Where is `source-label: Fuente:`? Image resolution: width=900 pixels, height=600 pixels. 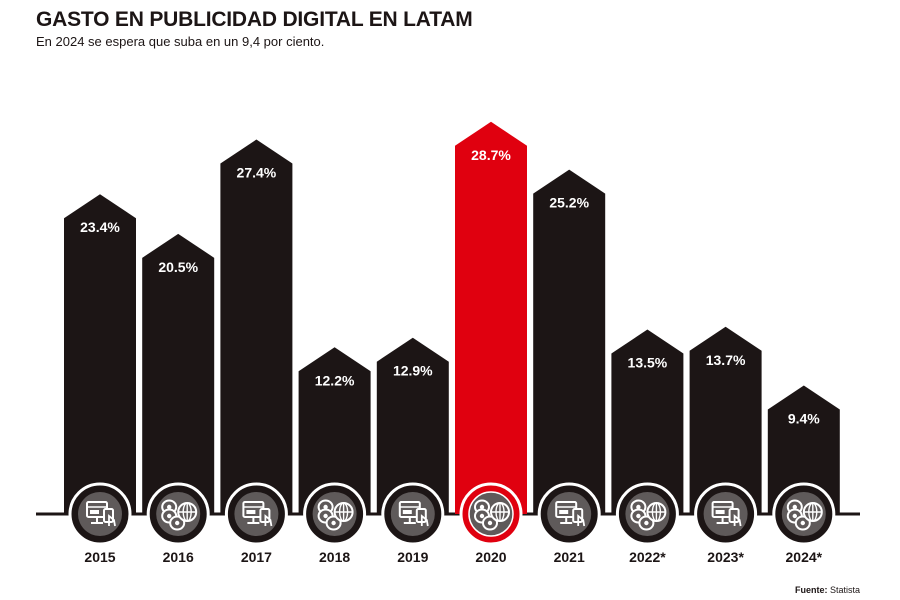 source-label: Fuente: is located at coordinates (811, 590).